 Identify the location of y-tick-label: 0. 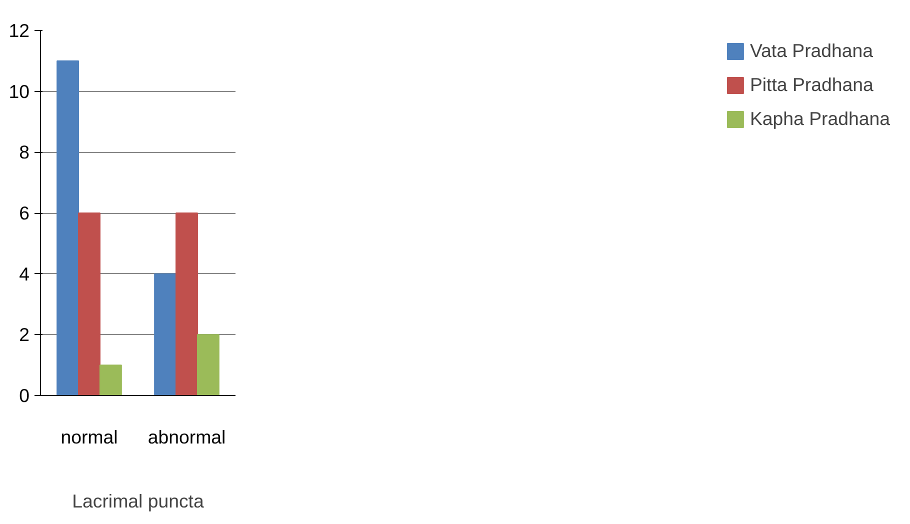
(24, 395).